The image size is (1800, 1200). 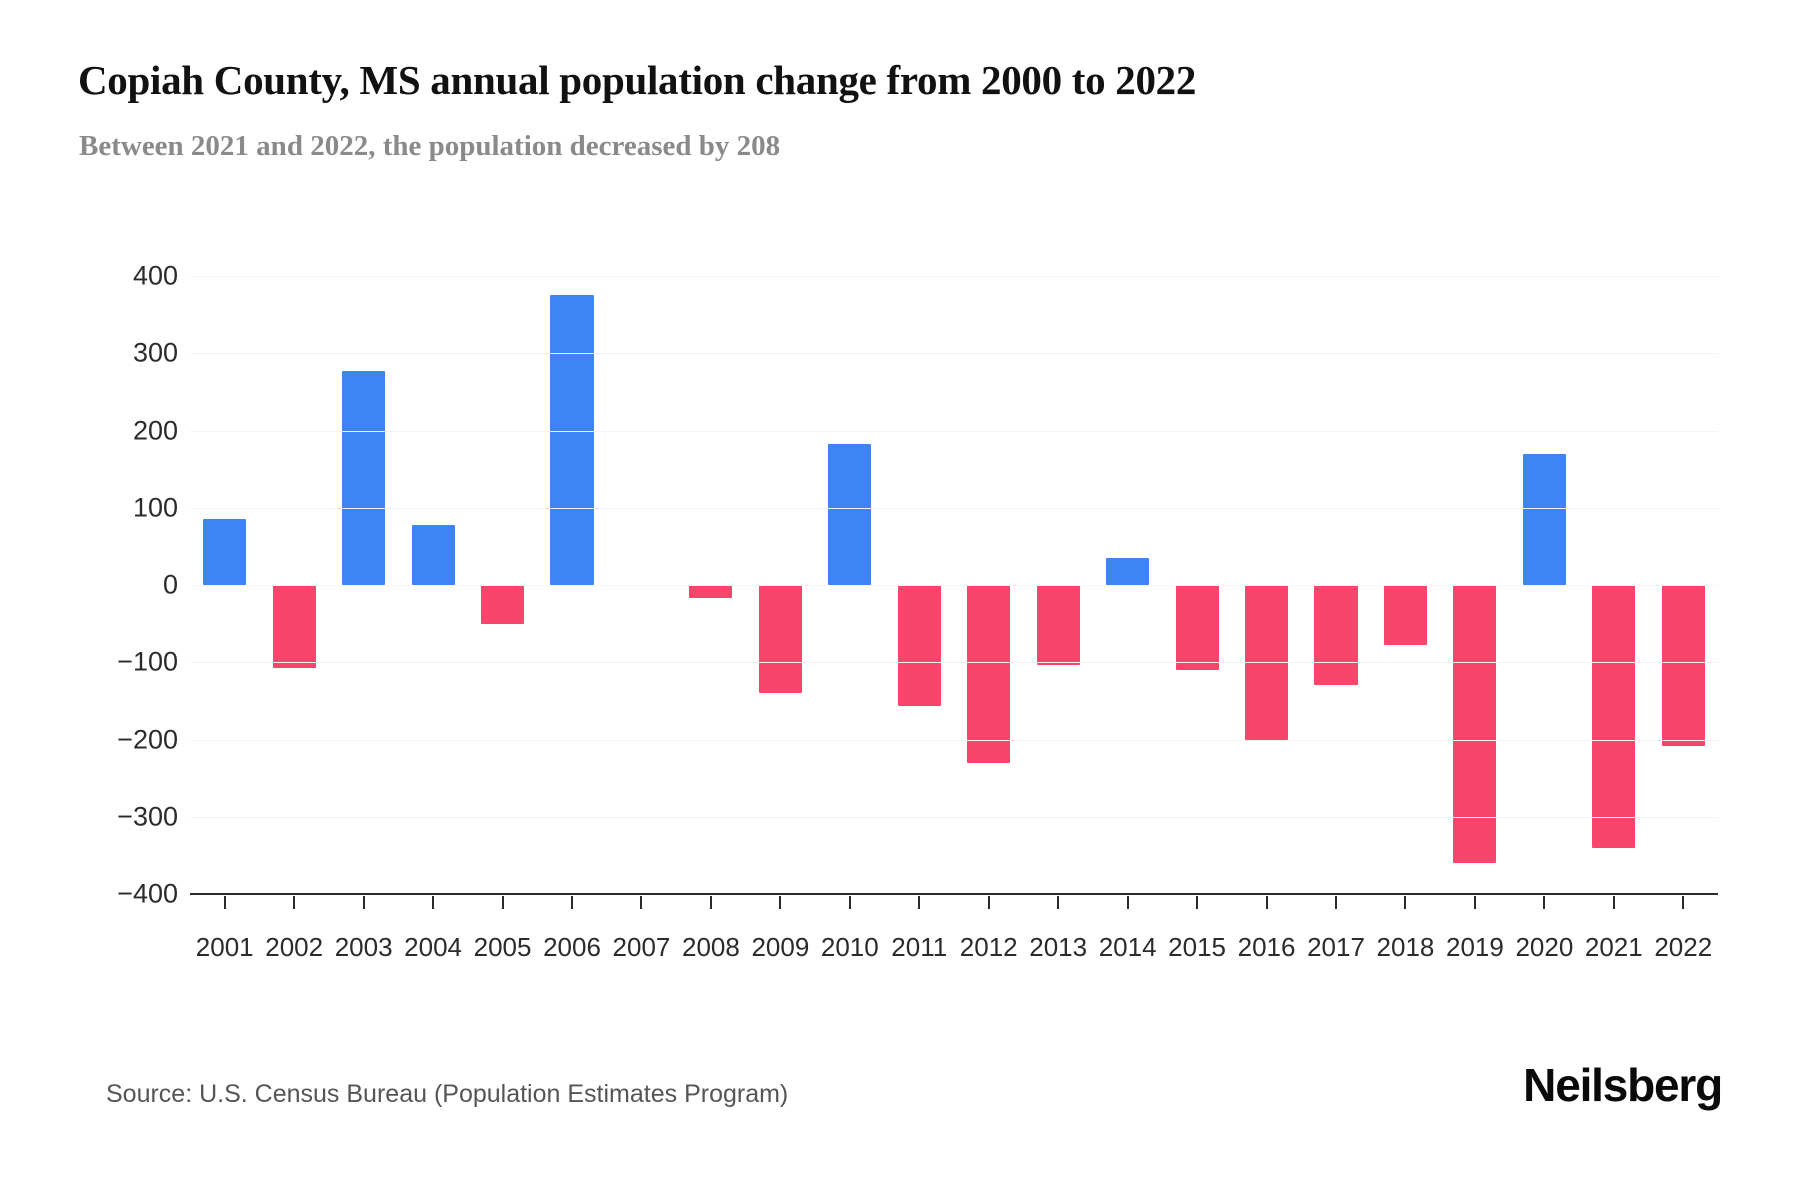 What do you see at coordinates (1544, 947) in the screenshot?
I see `x-axis-tick-label: 2020` at bounding box center [1544, 947].